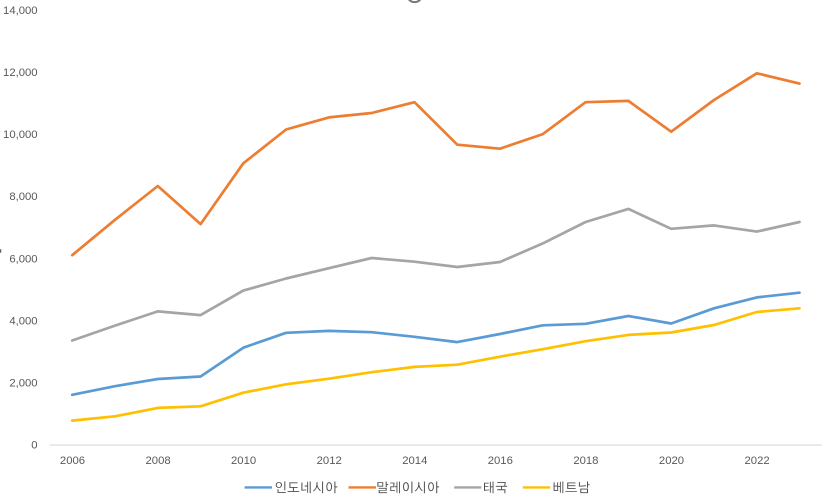 The image size is (830, 502). Describe the element at coordinates (20, 11) in the screenshot. I see `svg-text: 14,000` at that location.